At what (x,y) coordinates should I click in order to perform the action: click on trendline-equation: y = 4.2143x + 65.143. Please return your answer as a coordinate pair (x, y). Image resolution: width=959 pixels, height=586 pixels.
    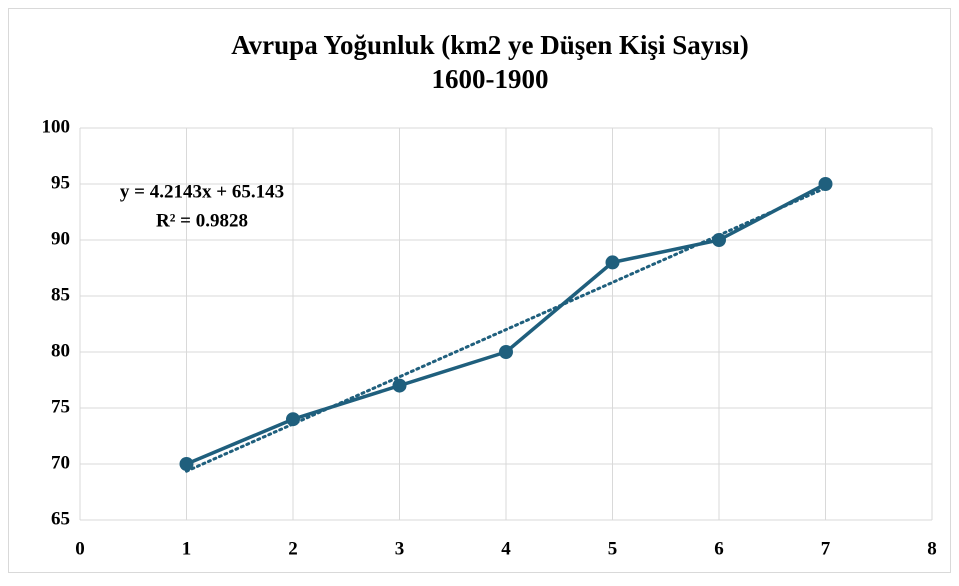
    Looking at the image, I should click on (202, 191).